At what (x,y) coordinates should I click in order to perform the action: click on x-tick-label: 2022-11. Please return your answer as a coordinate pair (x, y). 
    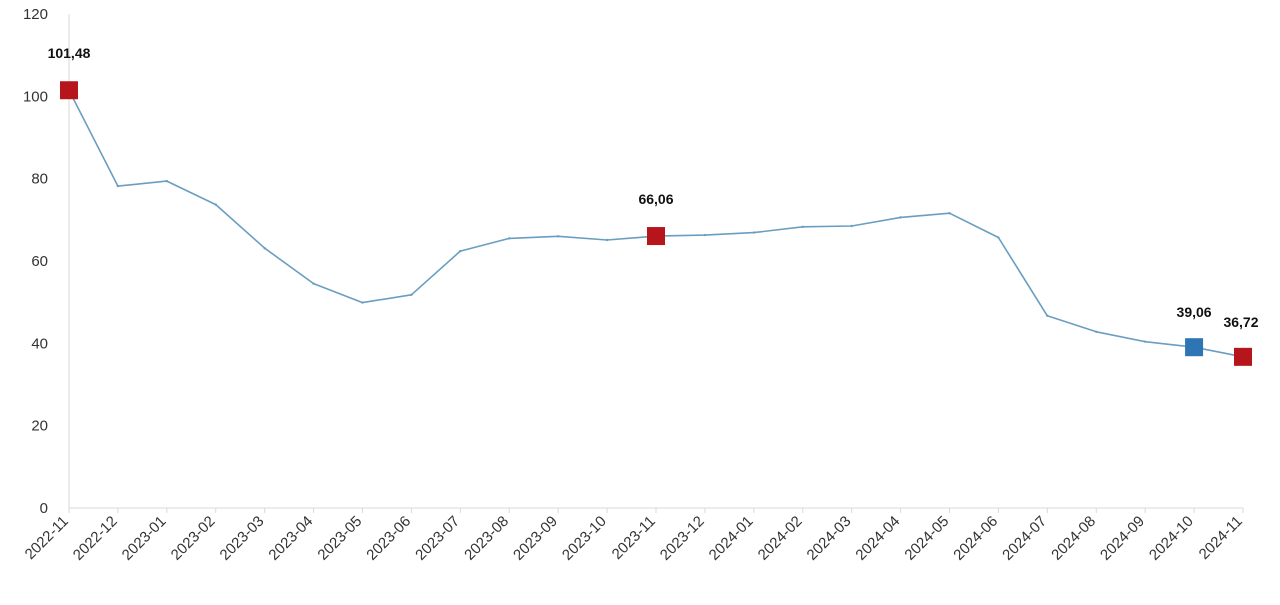
    Looking at the image, I should click on (47, 538).